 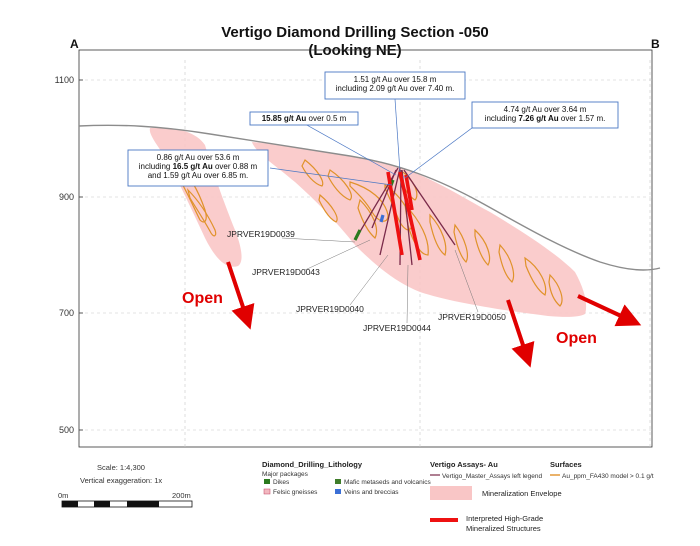 I want to click on svg-text: Veins and breccias, so click(x=371, y=492).